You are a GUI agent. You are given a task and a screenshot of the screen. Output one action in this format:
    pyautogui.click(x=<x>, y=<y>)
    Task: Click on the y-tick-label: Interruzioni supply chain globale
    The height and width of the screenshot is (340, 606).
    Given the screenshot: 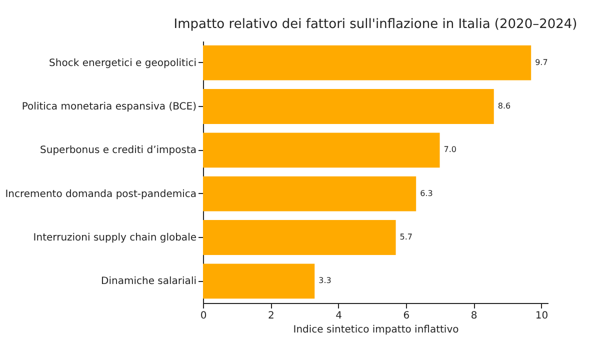 What is the action you would take?
    pyautogui.click(x=114, y=238)
    